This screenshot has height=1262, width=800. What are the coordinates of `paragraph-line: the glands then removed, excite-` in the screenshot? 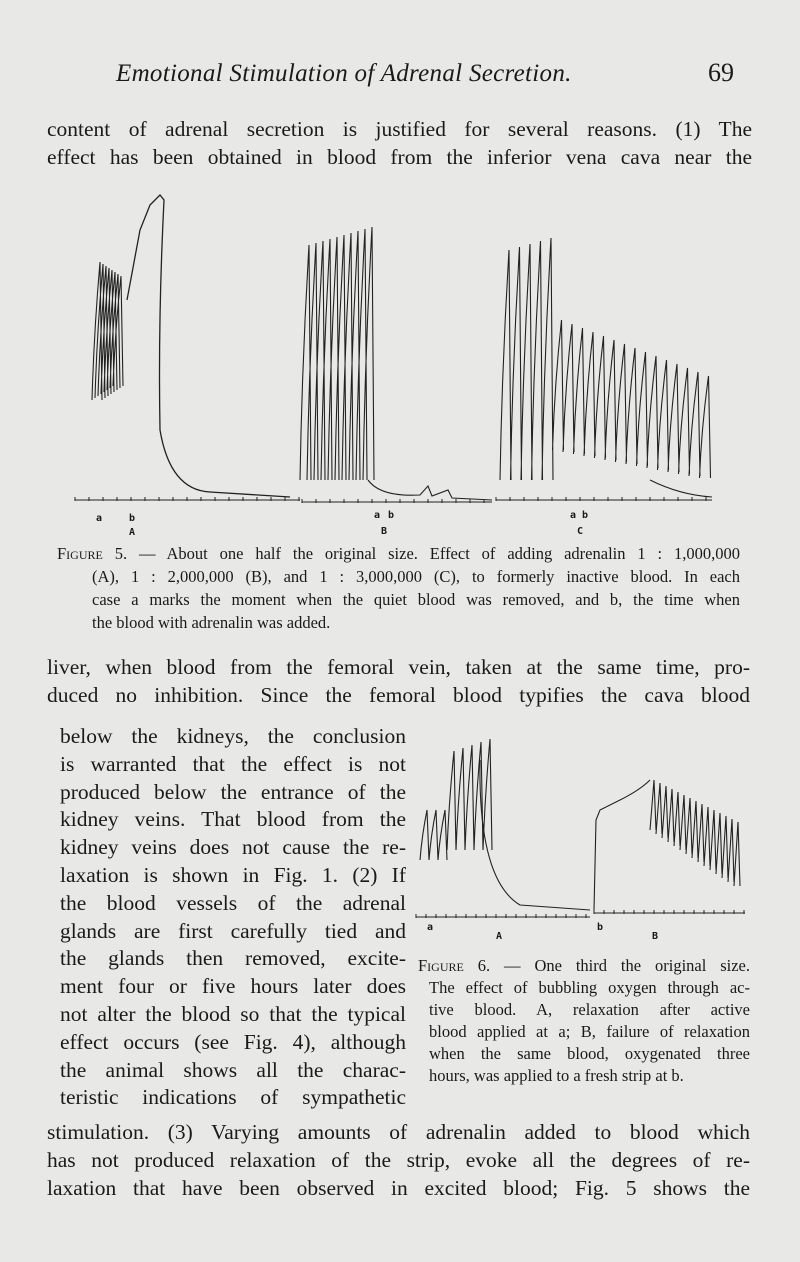 It's located at (233, 958).